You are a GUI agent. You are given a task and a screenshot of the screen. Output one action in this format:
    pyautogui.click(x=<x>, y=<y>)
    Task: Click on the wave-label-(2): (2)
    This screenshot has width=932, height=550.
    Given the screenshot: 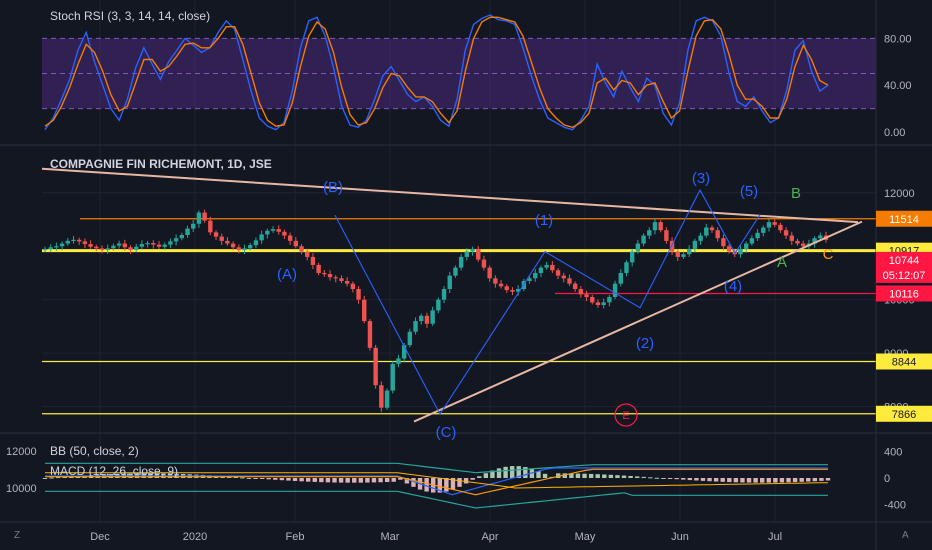 What is the action you would take?
    pyautogui.click(x=645, y=343)
    